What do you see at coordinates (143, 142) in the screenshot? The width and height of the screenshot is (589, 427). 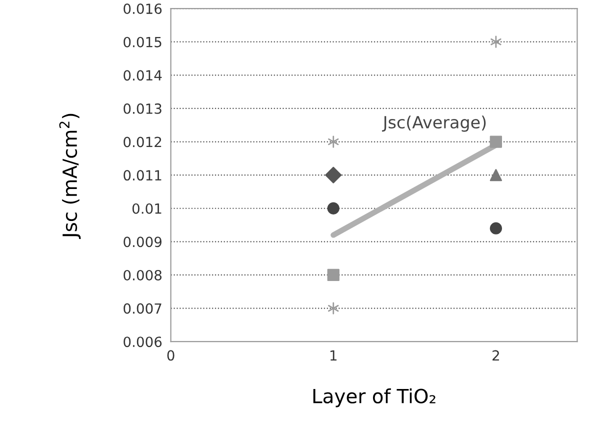 I see `y-tick-label: 0.012` at bounding box center [143, 142].